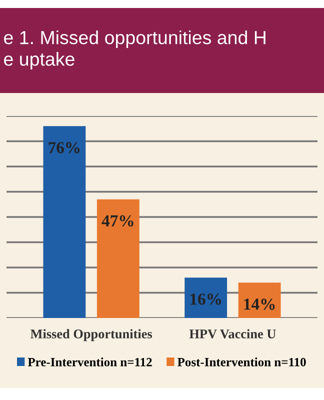 This screenshot has width=324, height=400. I want to click on chart-title: e 1. Missed opportunities and H e uptake, so click(135, 50).